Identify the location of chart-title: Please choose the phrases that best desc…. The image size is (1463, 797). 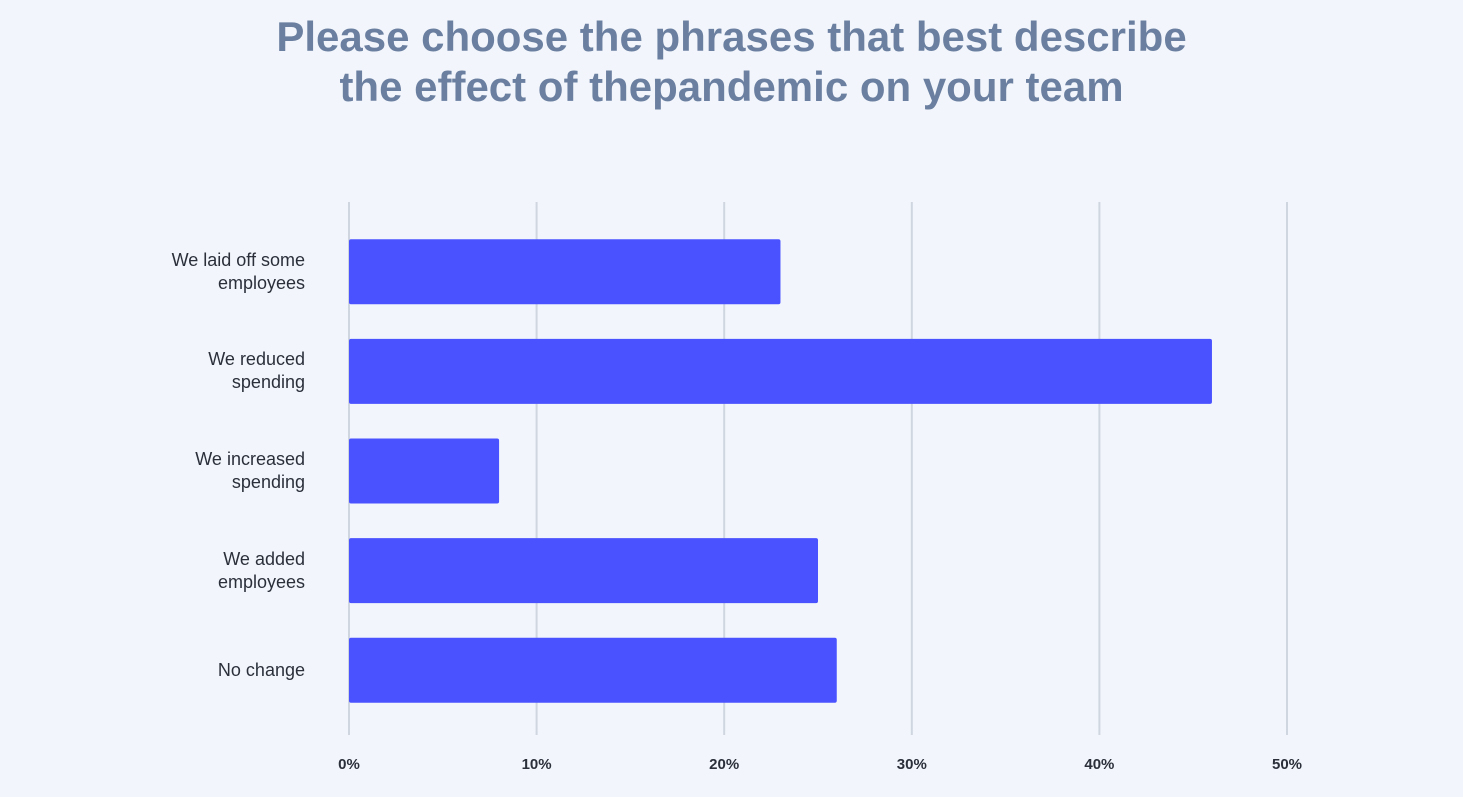
(731, 61).